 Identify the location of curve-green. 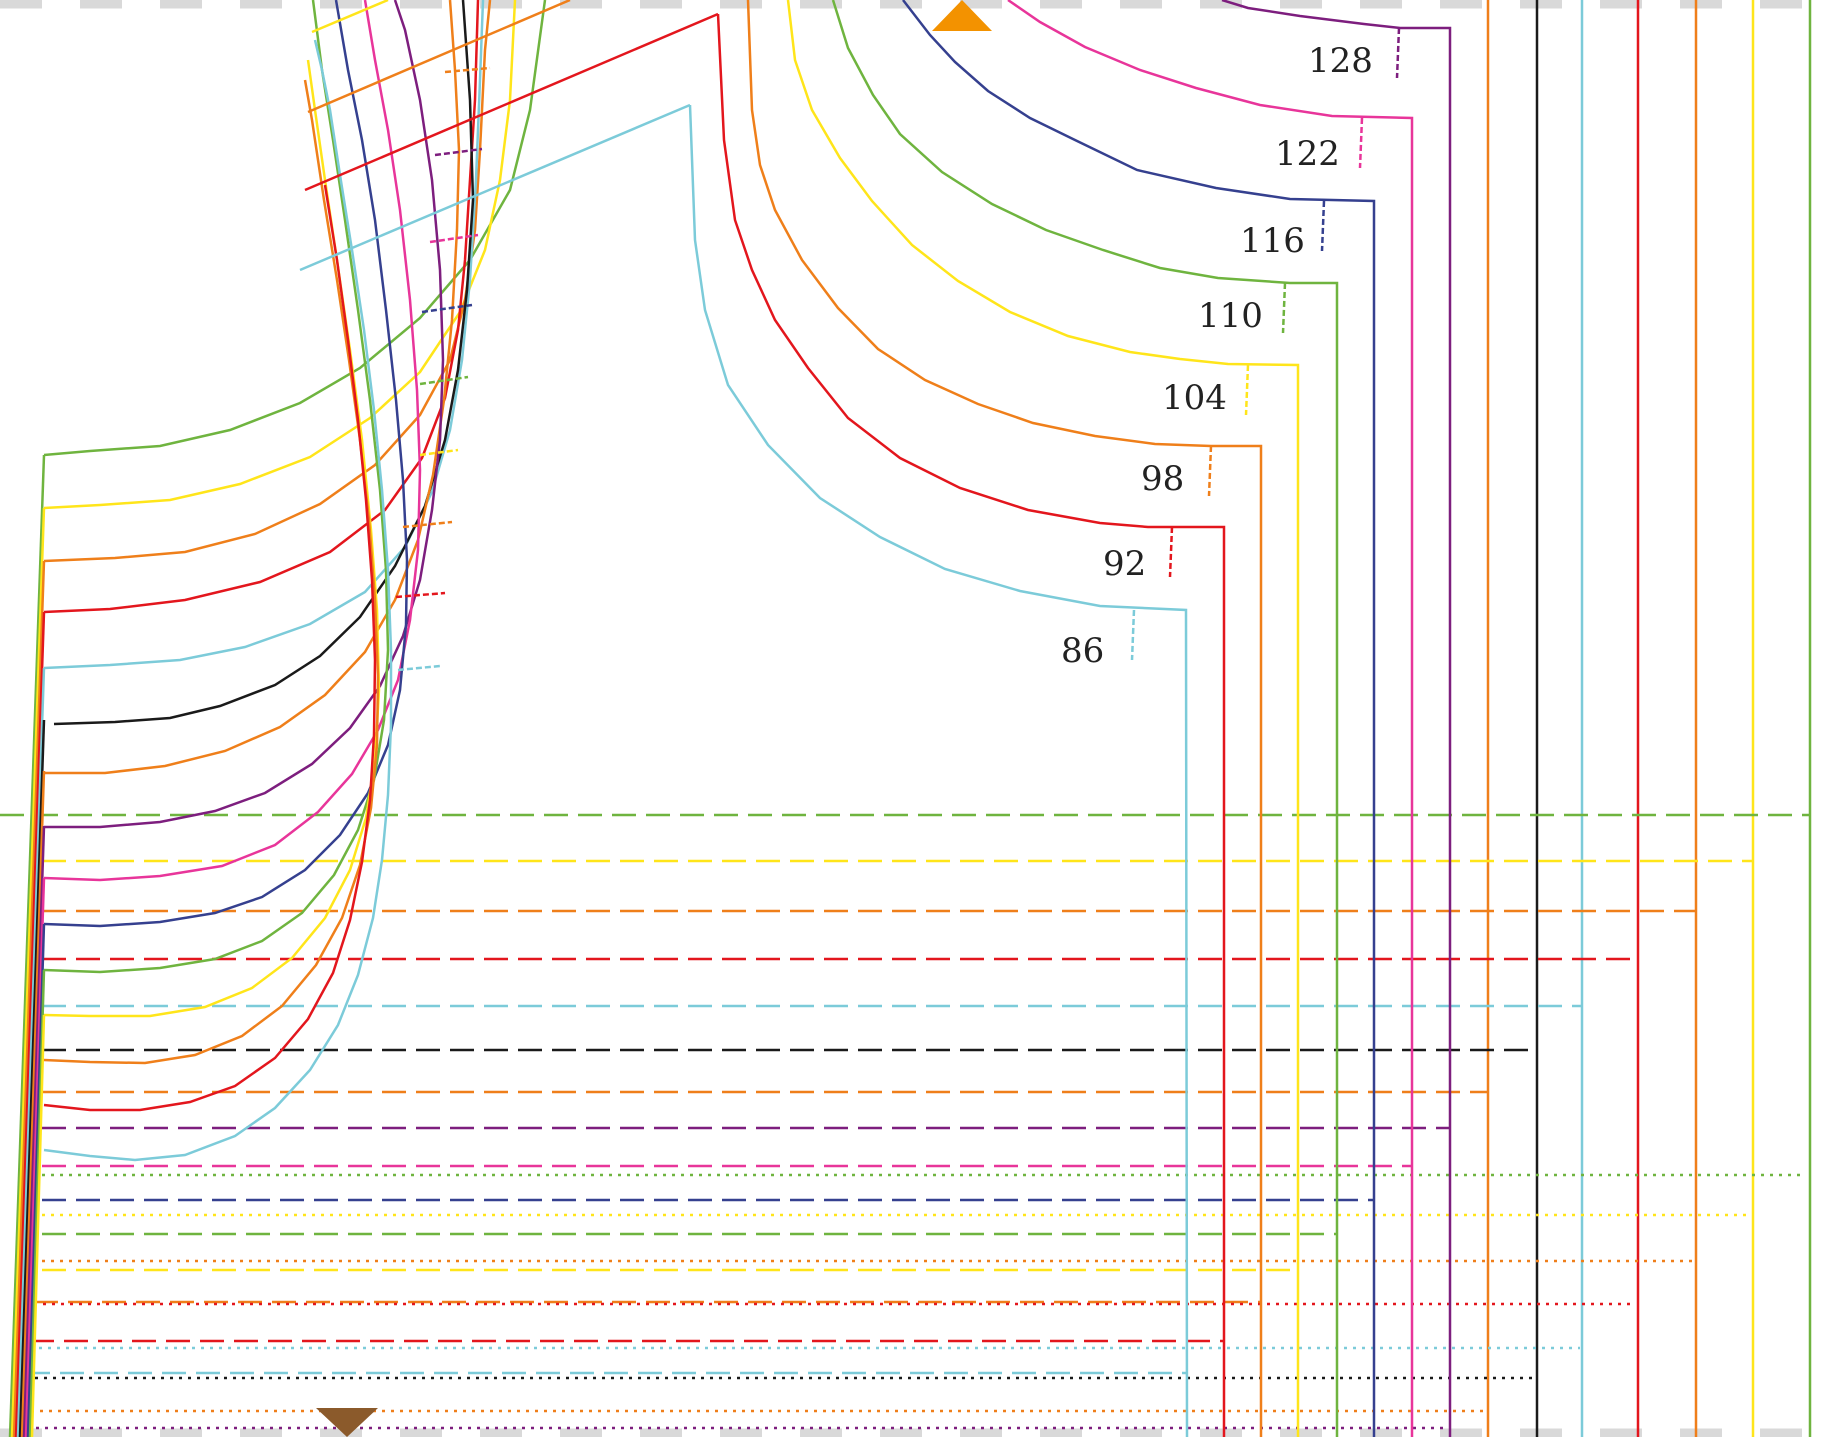
(295, 228).